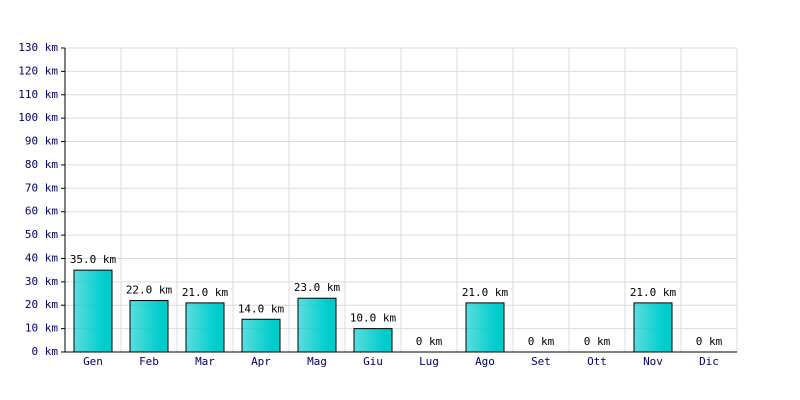 The image size is (800, 400). I want to click on y-tick-label: 0 km, so click(45, 351).